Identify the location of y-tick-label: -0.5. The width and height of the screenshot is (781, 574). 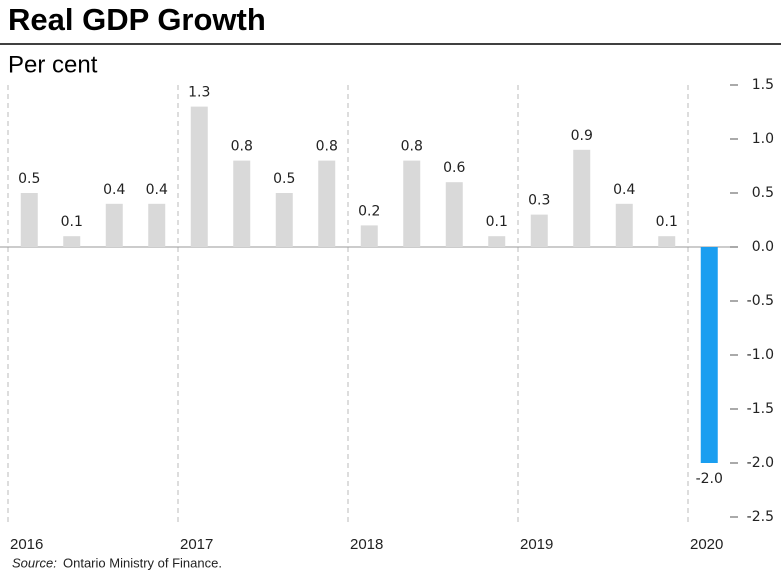
(760, 301).